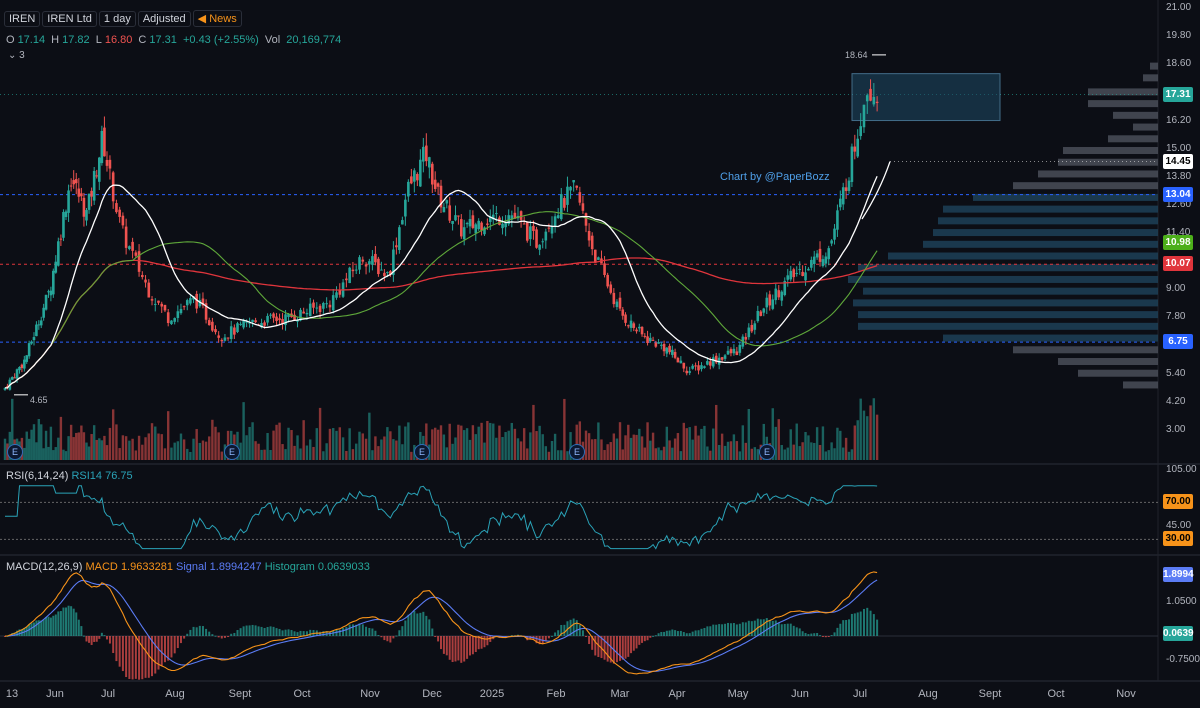 This screenshot has height=708, width=1200. What do you see at coordinates (39, 400) in the screenshot?
I see `low-annotation: 4.65` at bounding box center [39, 400].